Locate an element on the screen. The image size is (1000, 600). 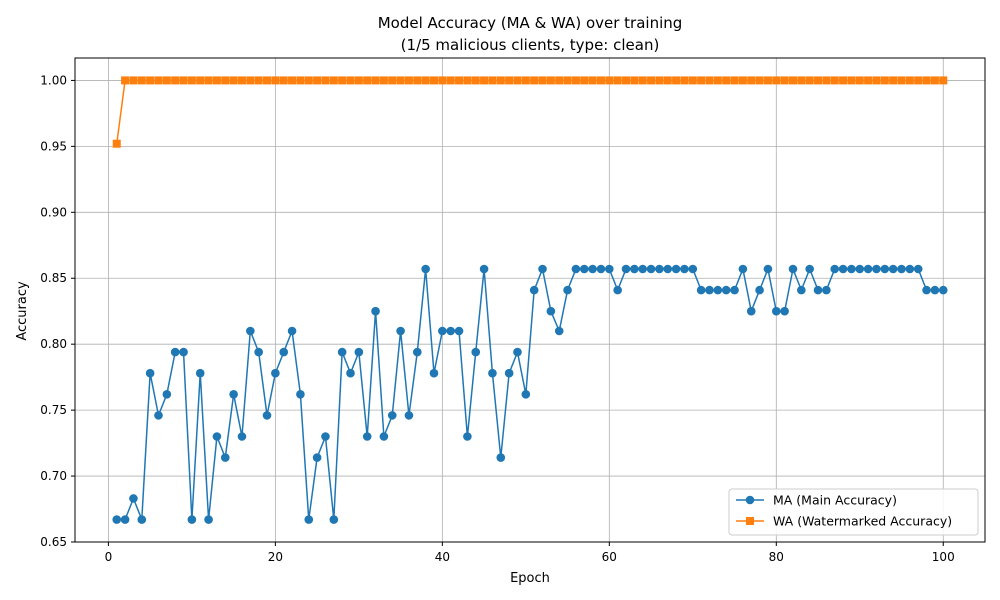
wa-legend-label: WA (Watermarked Accuracy) is located at coordinates (862, 521).